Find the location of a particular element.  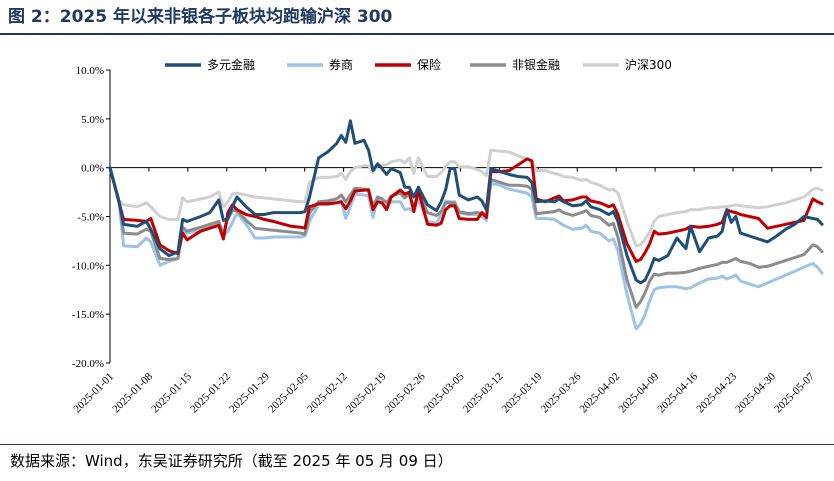

x-tick-label: 2025-04-09 is located at coordinates (638, 392).